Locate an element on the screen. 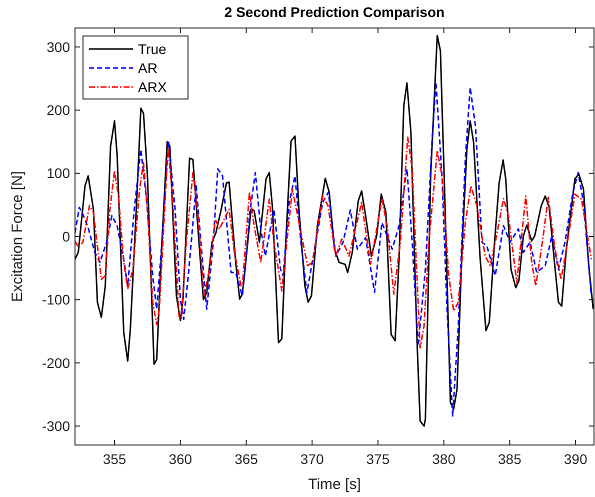 Image resolution: width=595 pixels, height=497 pixels. legend-label: True is located at coordinates (152, 48).